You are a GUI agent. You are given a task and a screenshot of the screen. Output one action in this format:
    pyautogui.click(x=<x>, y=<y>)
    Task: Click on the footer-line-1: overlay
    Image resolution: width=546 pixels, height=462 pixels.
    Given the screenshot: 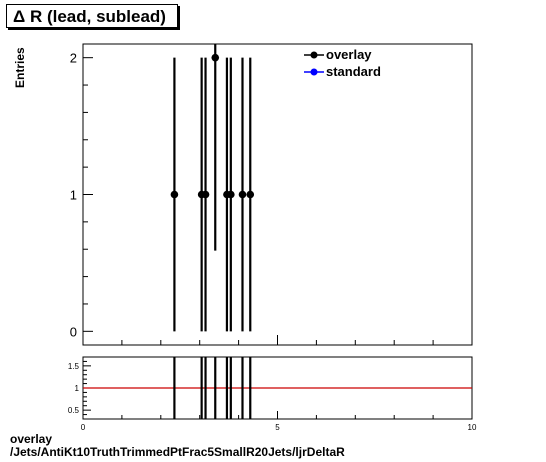 What is the action you would take?
    pyautogui.click(x=31, y=439)
    